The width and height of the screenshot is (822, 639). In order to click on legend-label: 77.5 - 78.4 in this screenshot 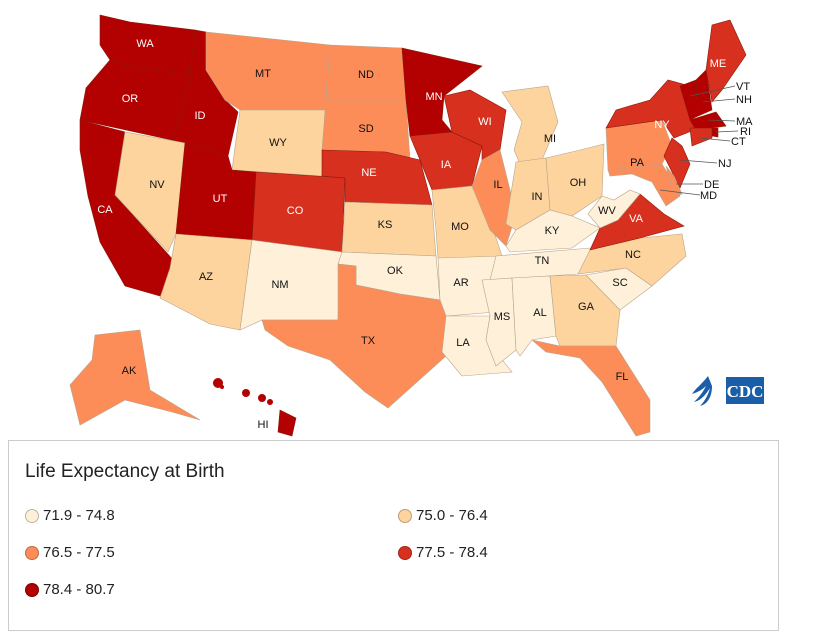, I will do `click(452, 552)`.